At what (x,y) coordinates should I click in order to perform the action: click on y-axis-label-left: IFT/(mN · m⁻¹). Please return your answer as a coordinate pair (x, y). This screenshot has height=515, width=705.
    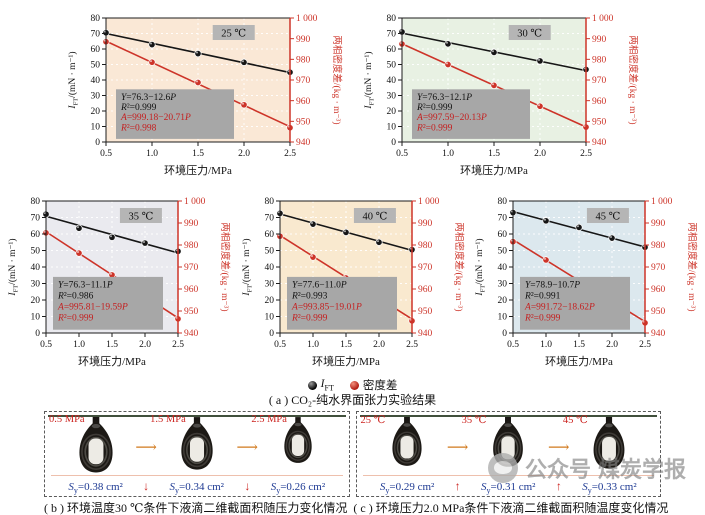
    Looking at the image, I should click on (480, 267).